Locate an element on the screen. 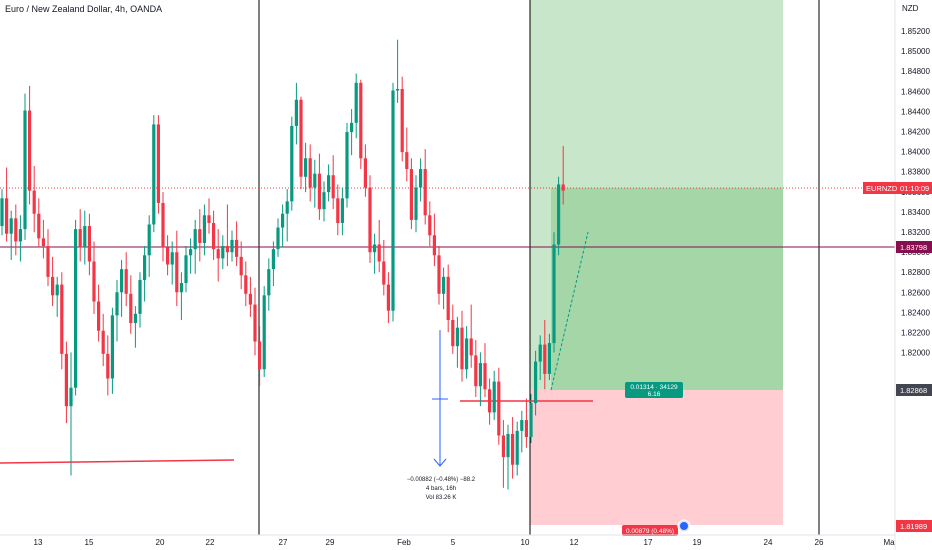 Image resolution: width=932 pixels, height=550 pixels. time-tick-label: 29 is located at coordinates (330, 542).